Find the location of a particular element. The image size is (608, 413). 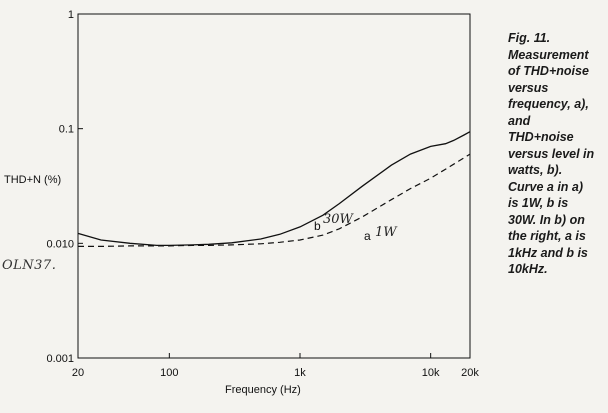

caption-line: 30W. In b) on is located at coordinates (546, 219).